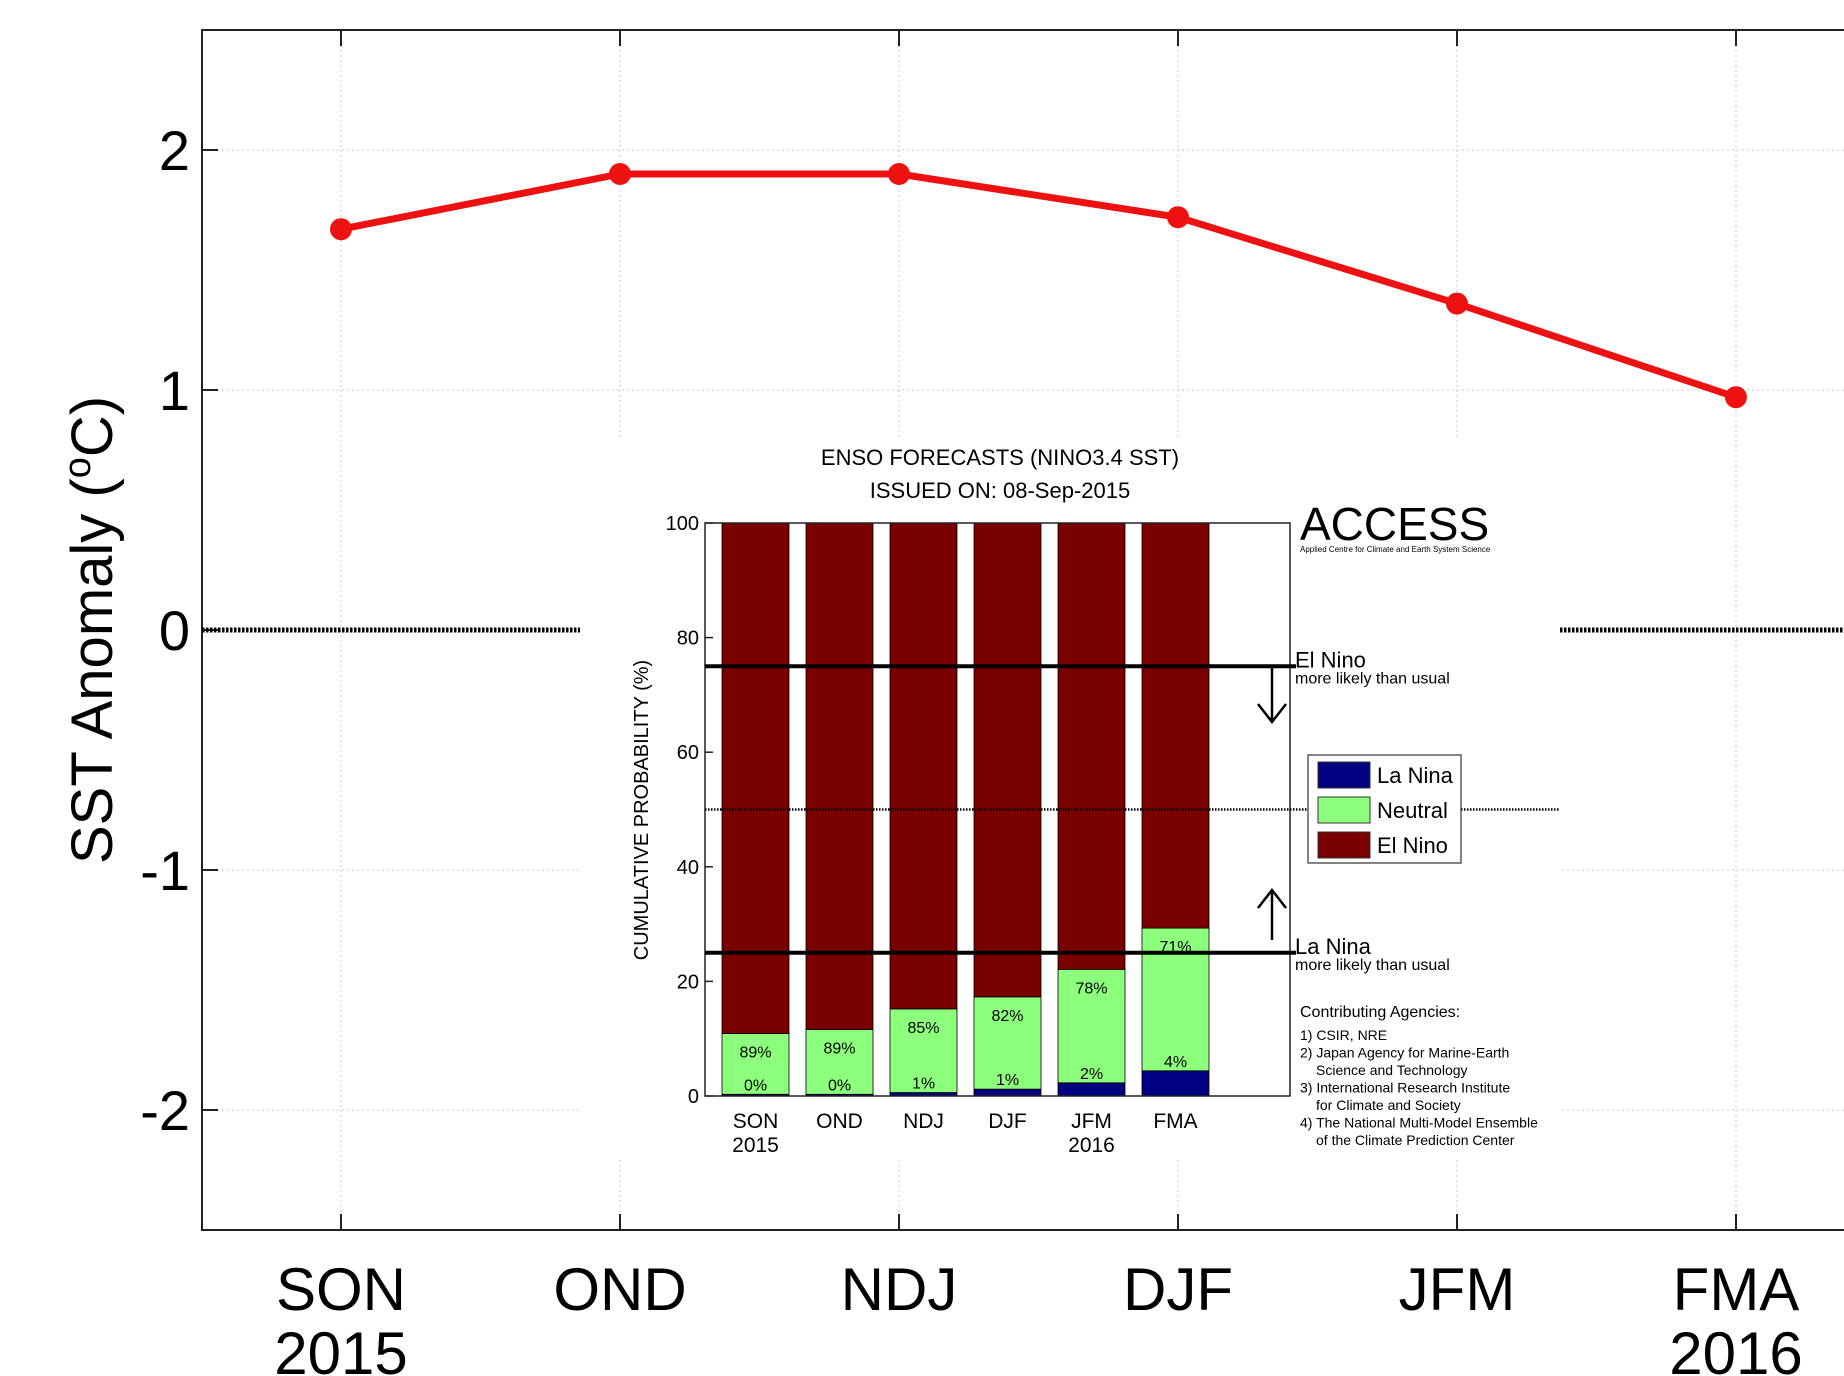  I want to click on inset-xtick-label: DJF, so click(1007, 1121).